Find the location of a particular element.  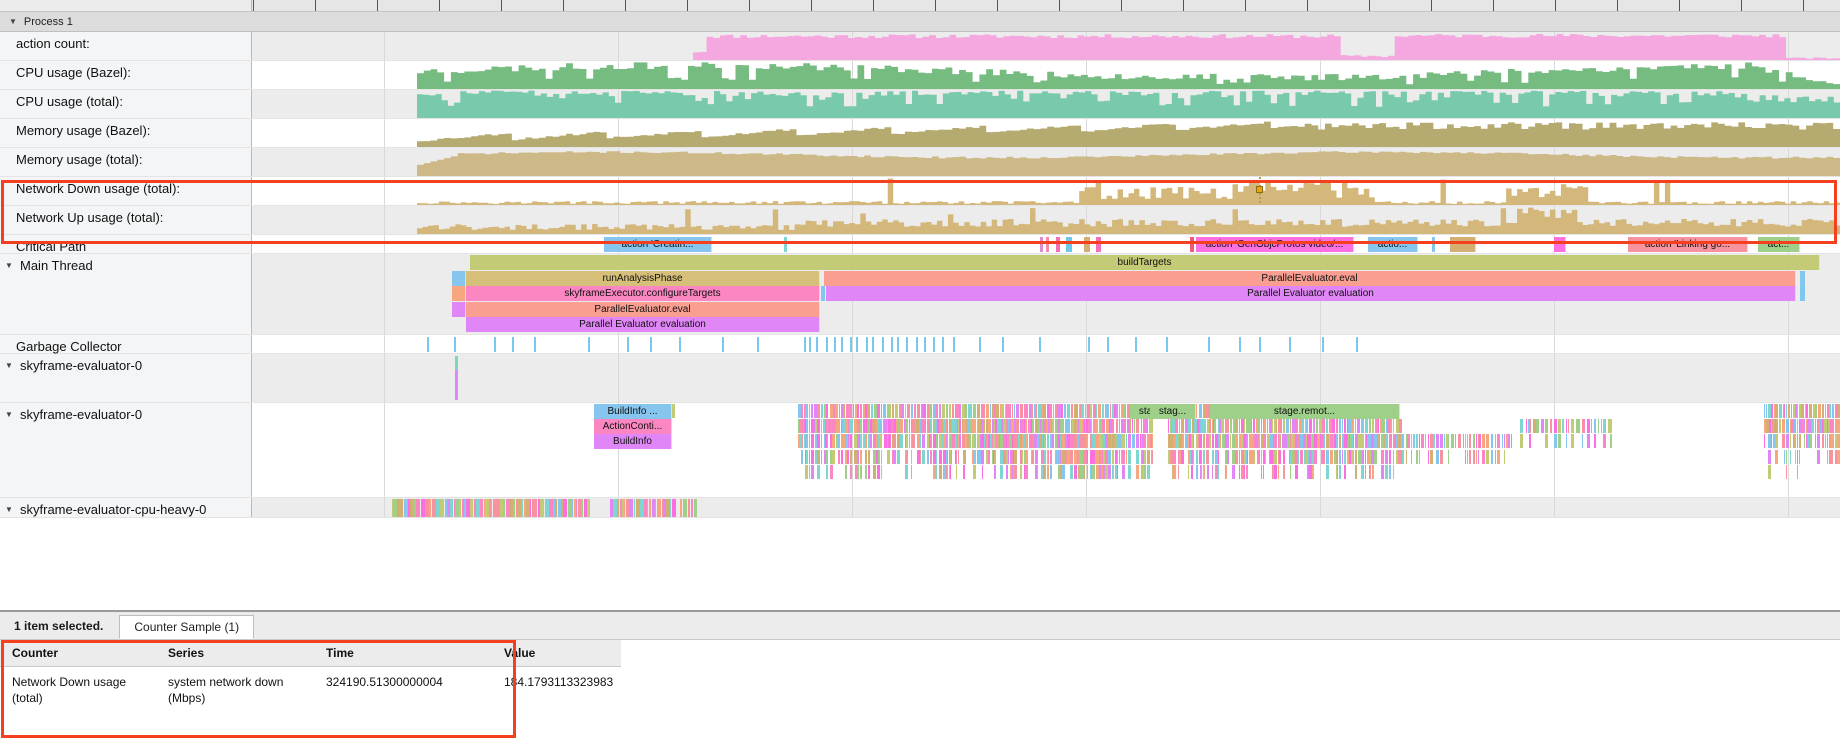

critical-path-slice is located at coordinates (1098, 244).